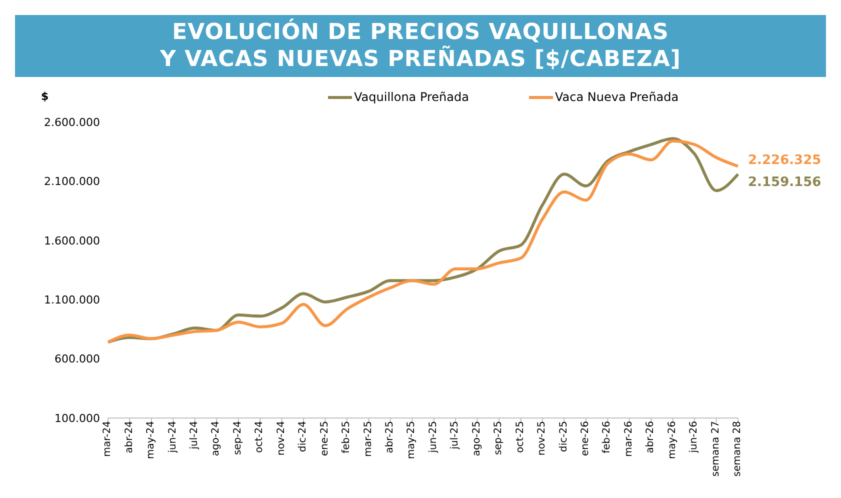 The image size is (841, 498). Describe the element at coordinates (390, 437) in the screenshot. I see `x-tick-label: abr-25` at that location.